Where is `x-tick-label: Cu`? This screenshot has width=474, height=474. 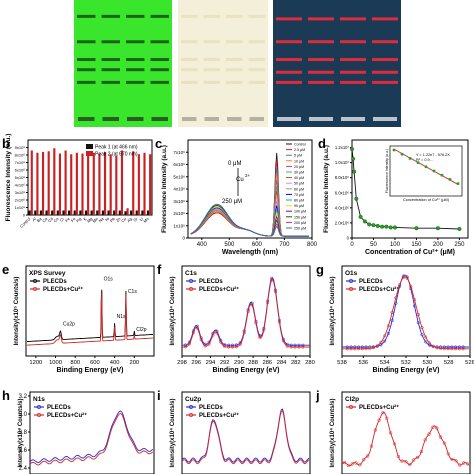
x-tick-label: Cu is located at coordinates (123, 219).